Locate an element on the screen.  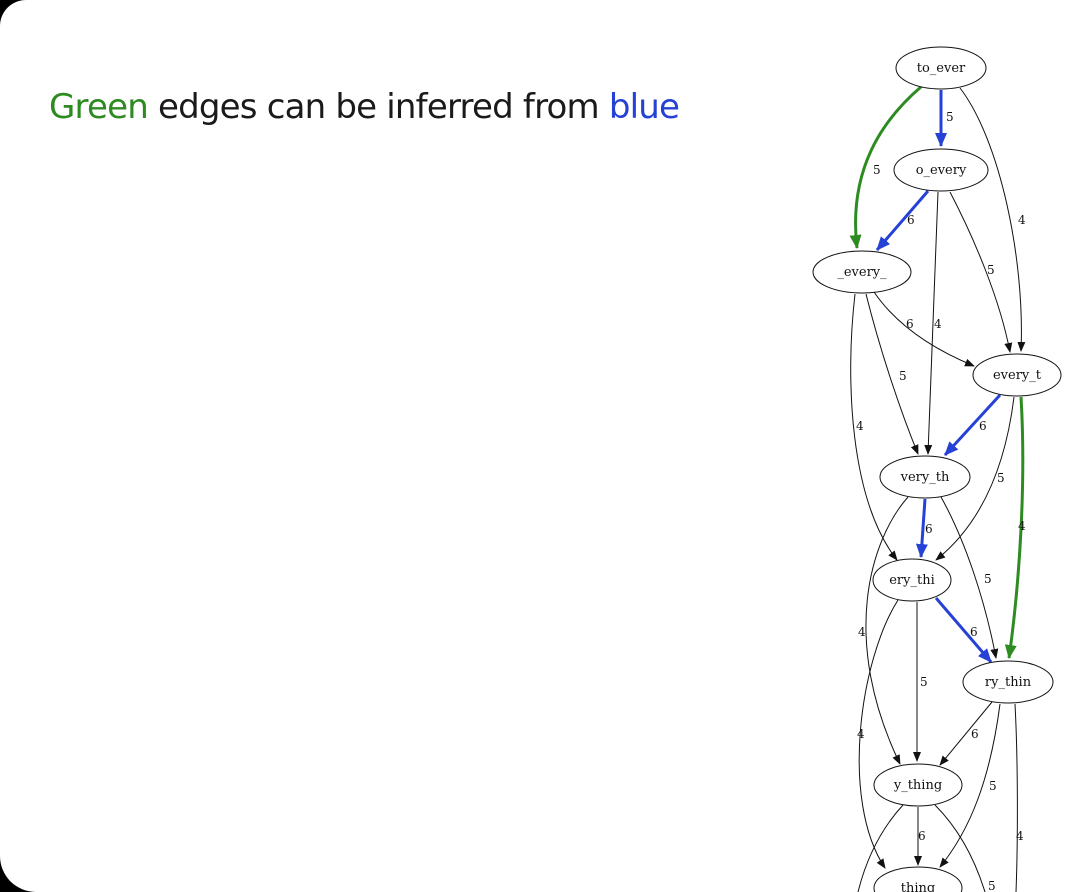
node-ery-thi: ery_thi is located at coordinates (912, 580).